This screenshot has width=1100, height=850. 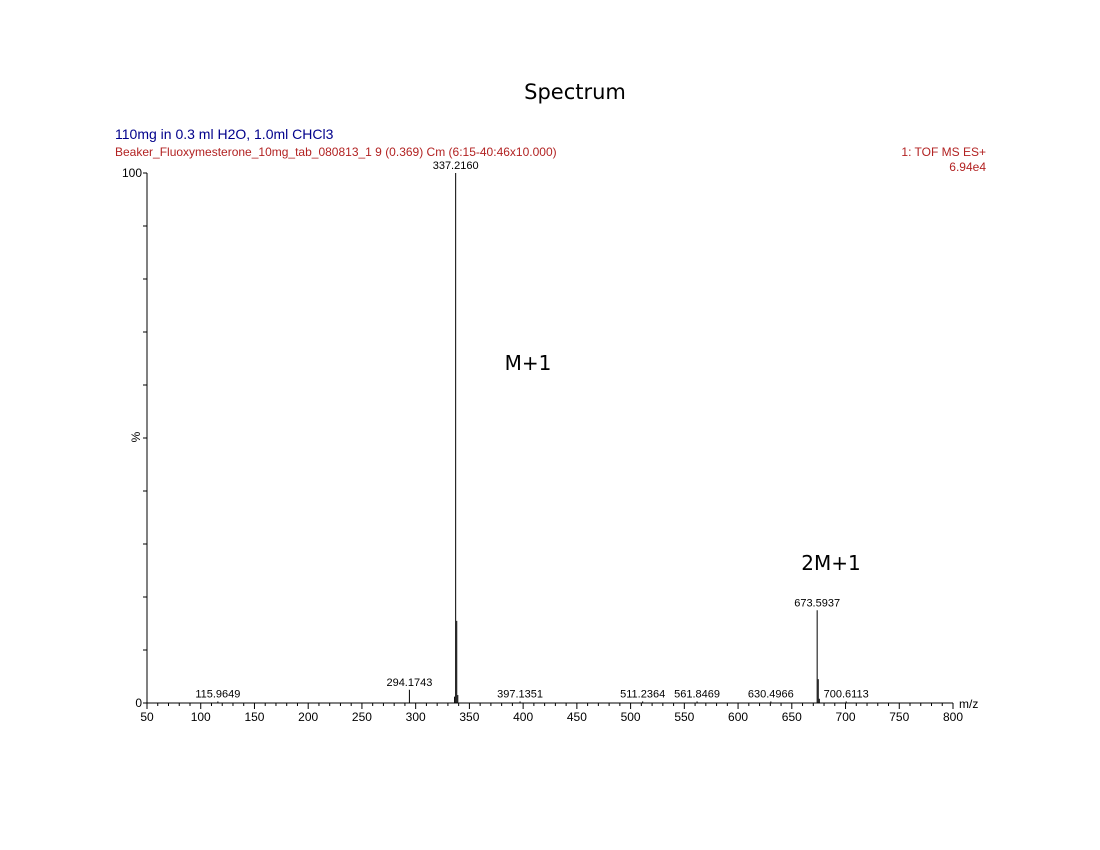 I want to click on x-tick-label: 600, so click(x=738, y=717).